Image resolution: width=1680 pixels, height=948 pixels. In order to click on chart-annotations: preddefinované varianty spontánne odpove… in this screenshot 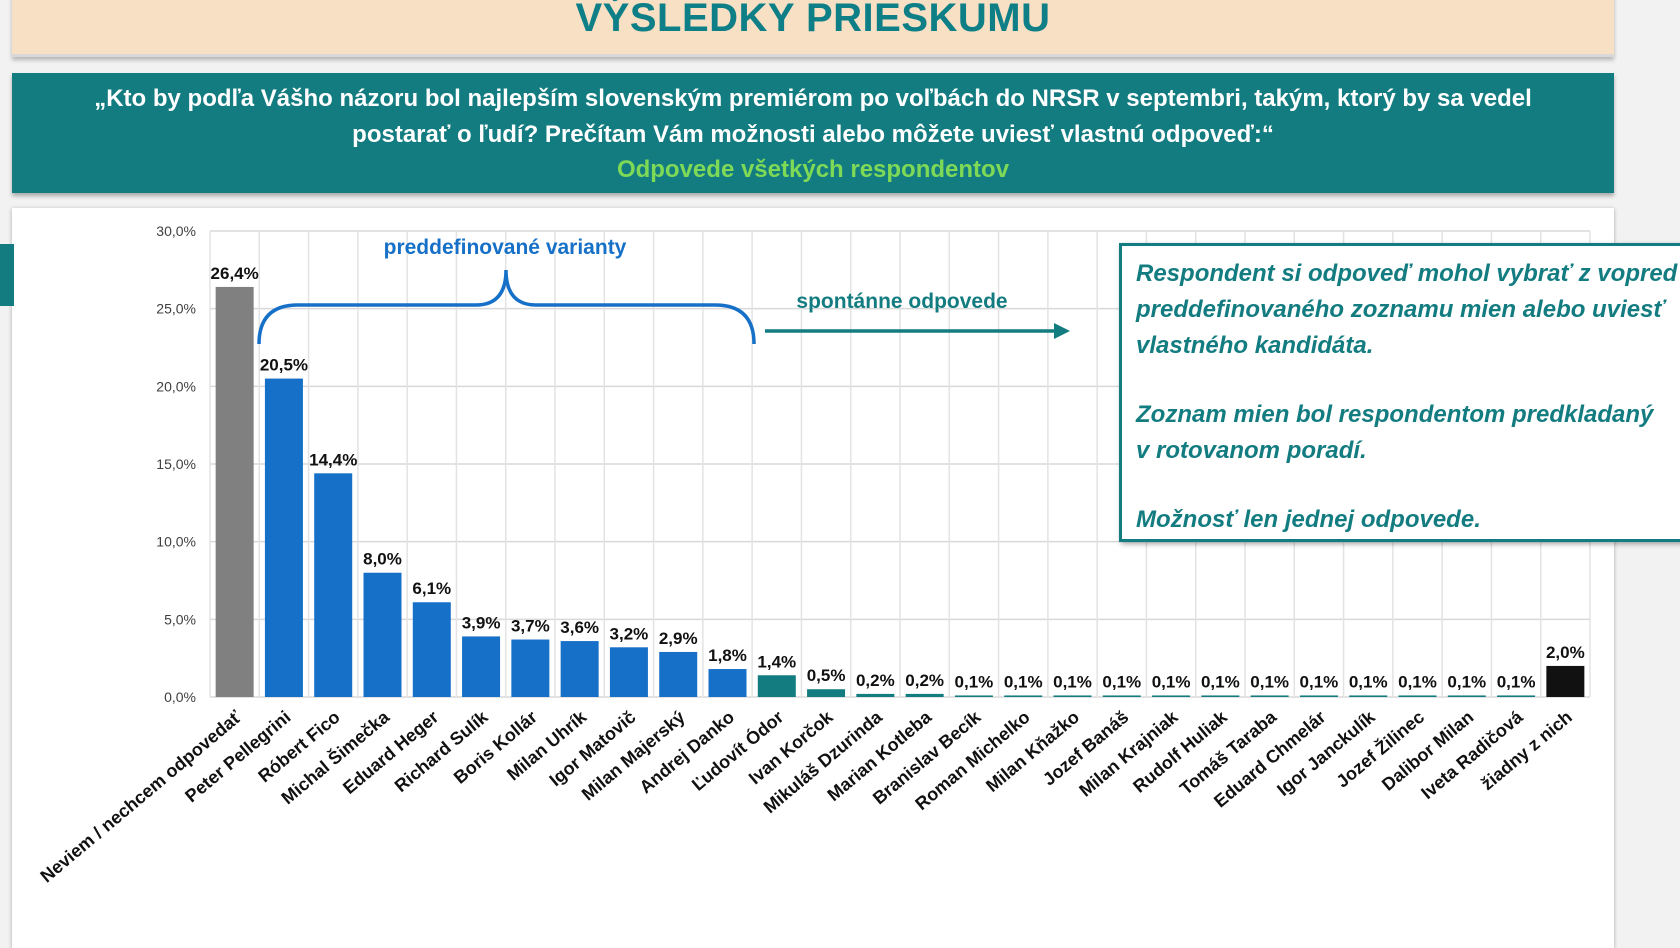, I will do `click(663, 290)`.